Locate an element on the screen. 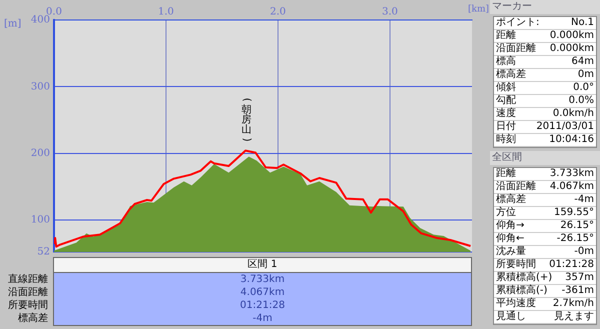 Image resolution: width=600 pixels, height=329 pixels. text: 平均速度 is located at coordinates (516, 304).